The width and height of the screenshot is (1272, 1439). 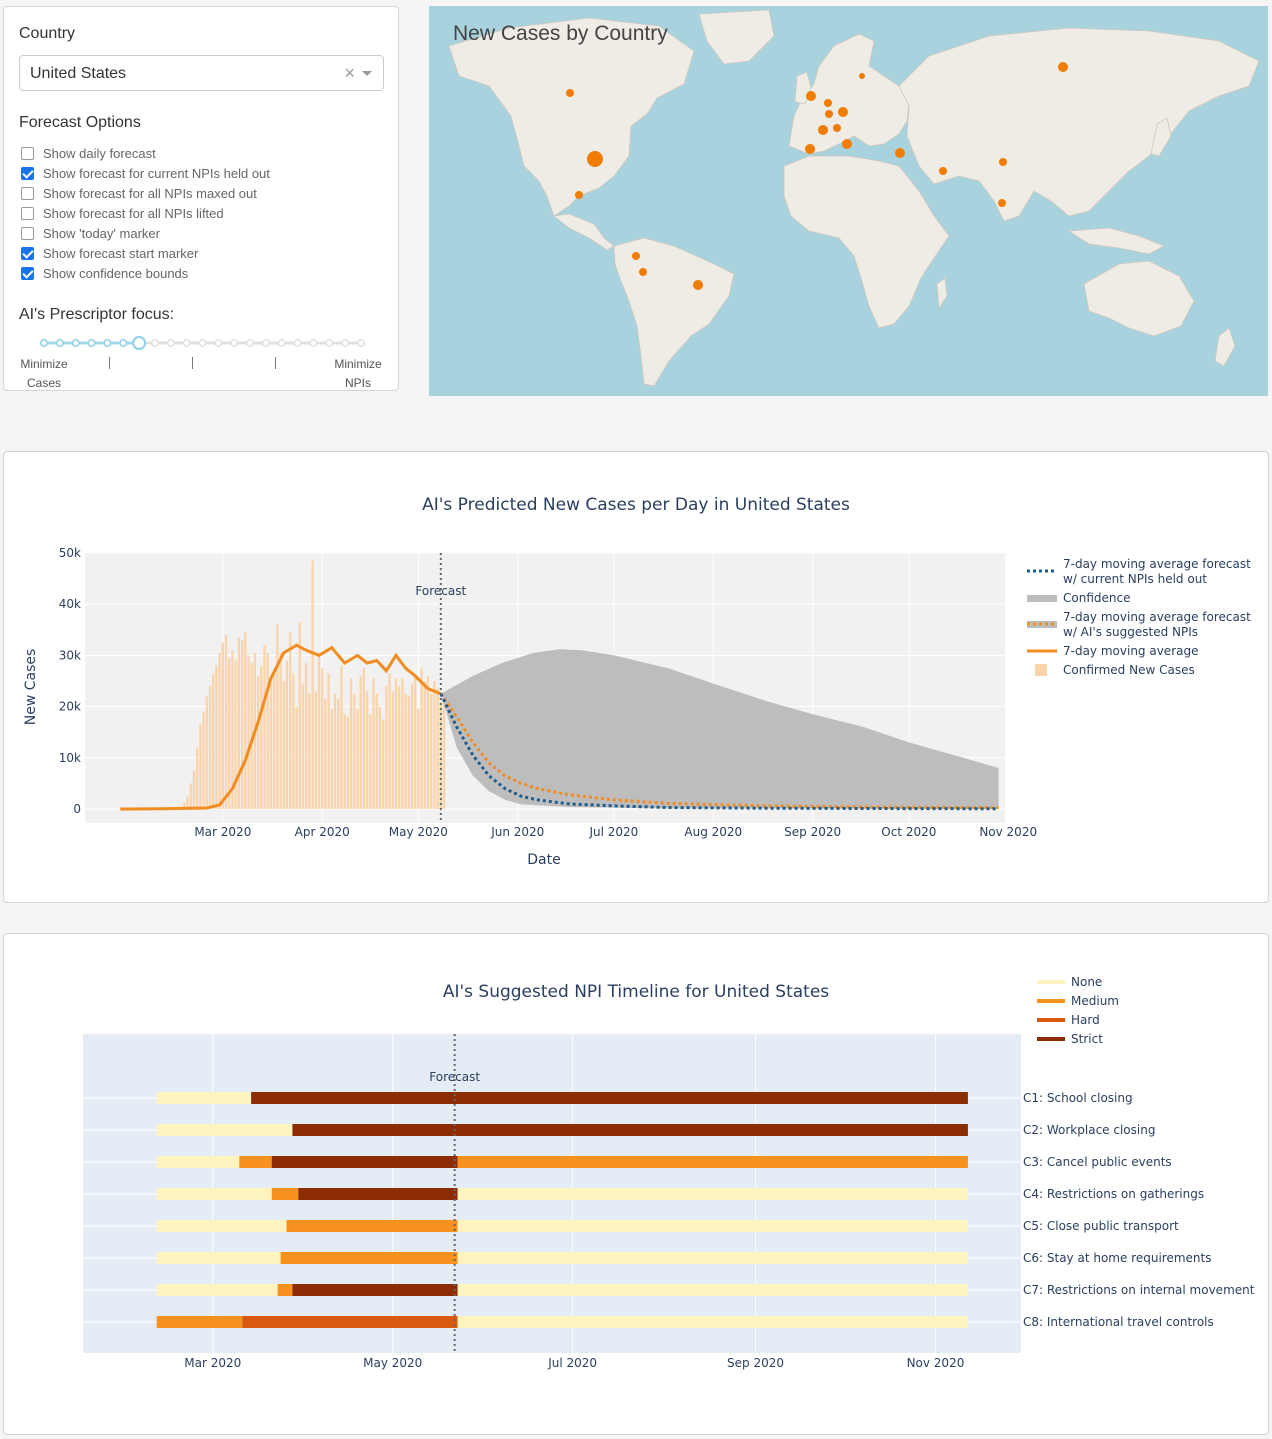 I want to click on forecast-option-2: Show forecast for all NPIs maxed out, so click(x=139, y=193).